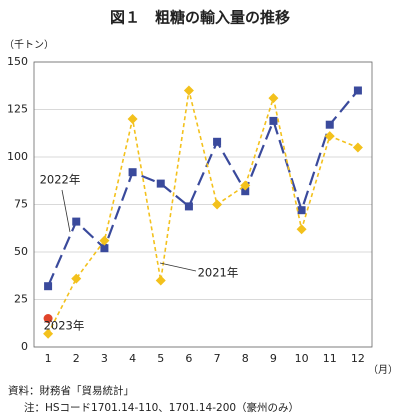 This screenshot has width=400, height=418. Describe the element at coordinates (21, 299) in the screenshot. I see `y-tick-label: 25` at that location.